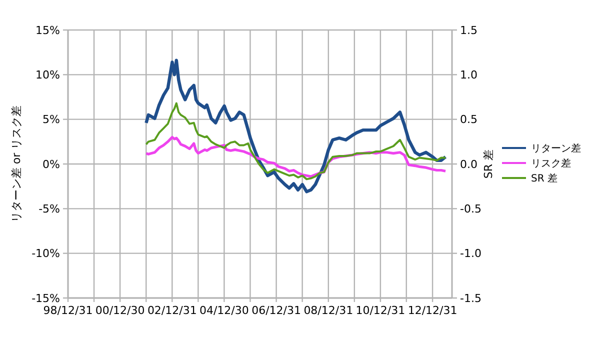 The height and width of the screenshot is (337, 600). What do you see at coordinates (329, 310) in the screenshot?
I see `x-tick-label: 08/12/31` at bounding box center [329, 310].